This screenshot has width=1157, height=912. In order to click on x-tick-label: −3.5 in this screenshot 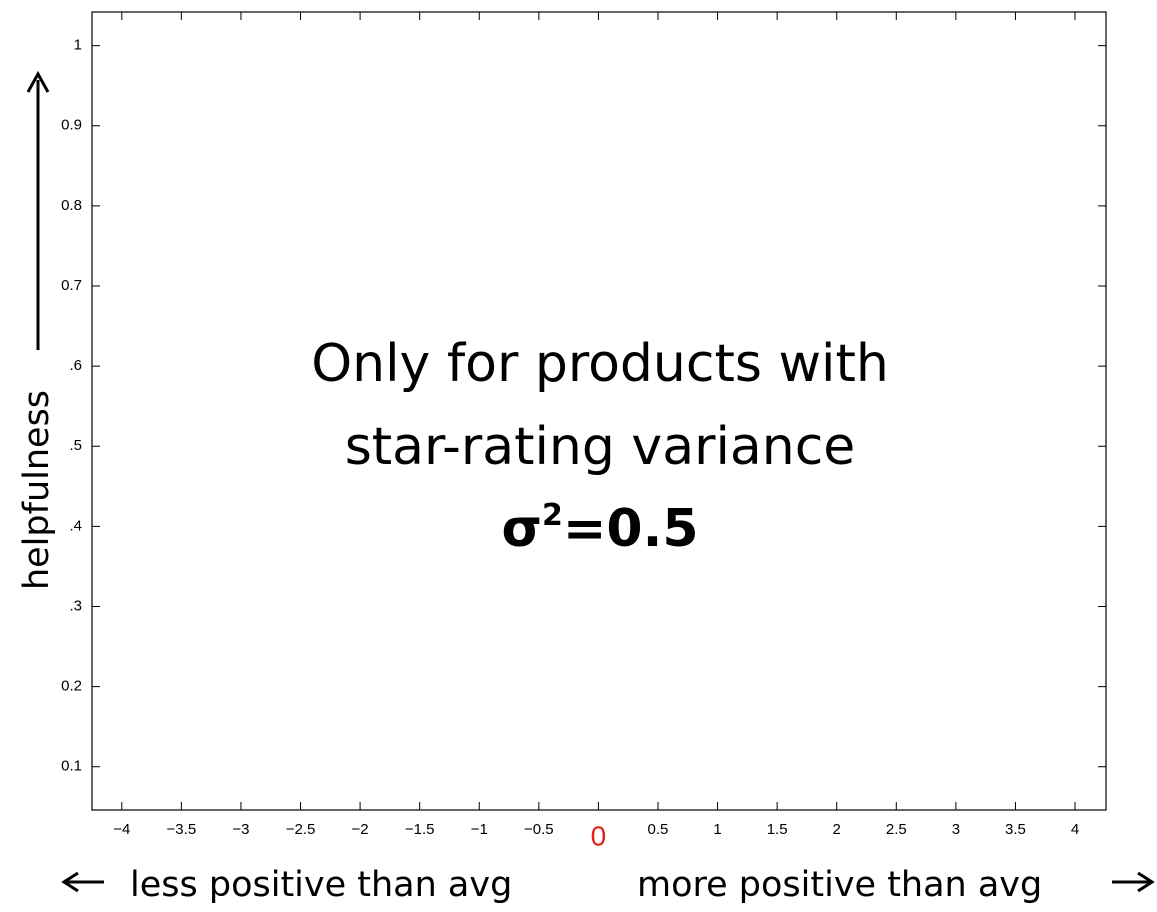, I will do `click(182, 829)`.